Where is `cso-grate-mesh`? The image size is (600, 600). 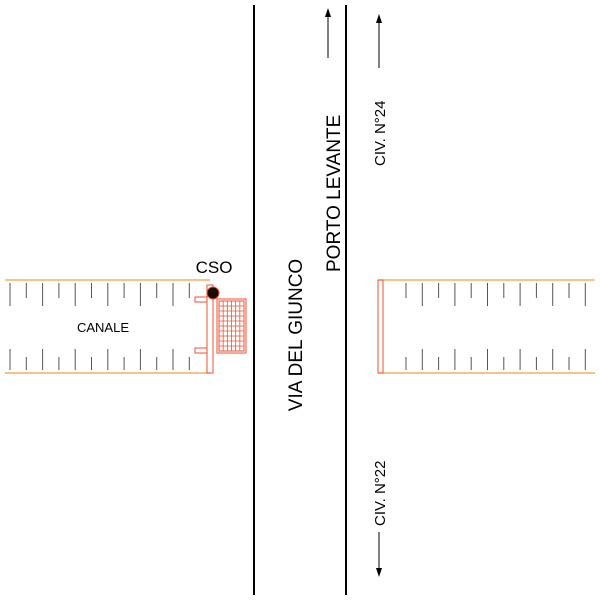 cso-grate-mesh is located at coordinates (231, 326).